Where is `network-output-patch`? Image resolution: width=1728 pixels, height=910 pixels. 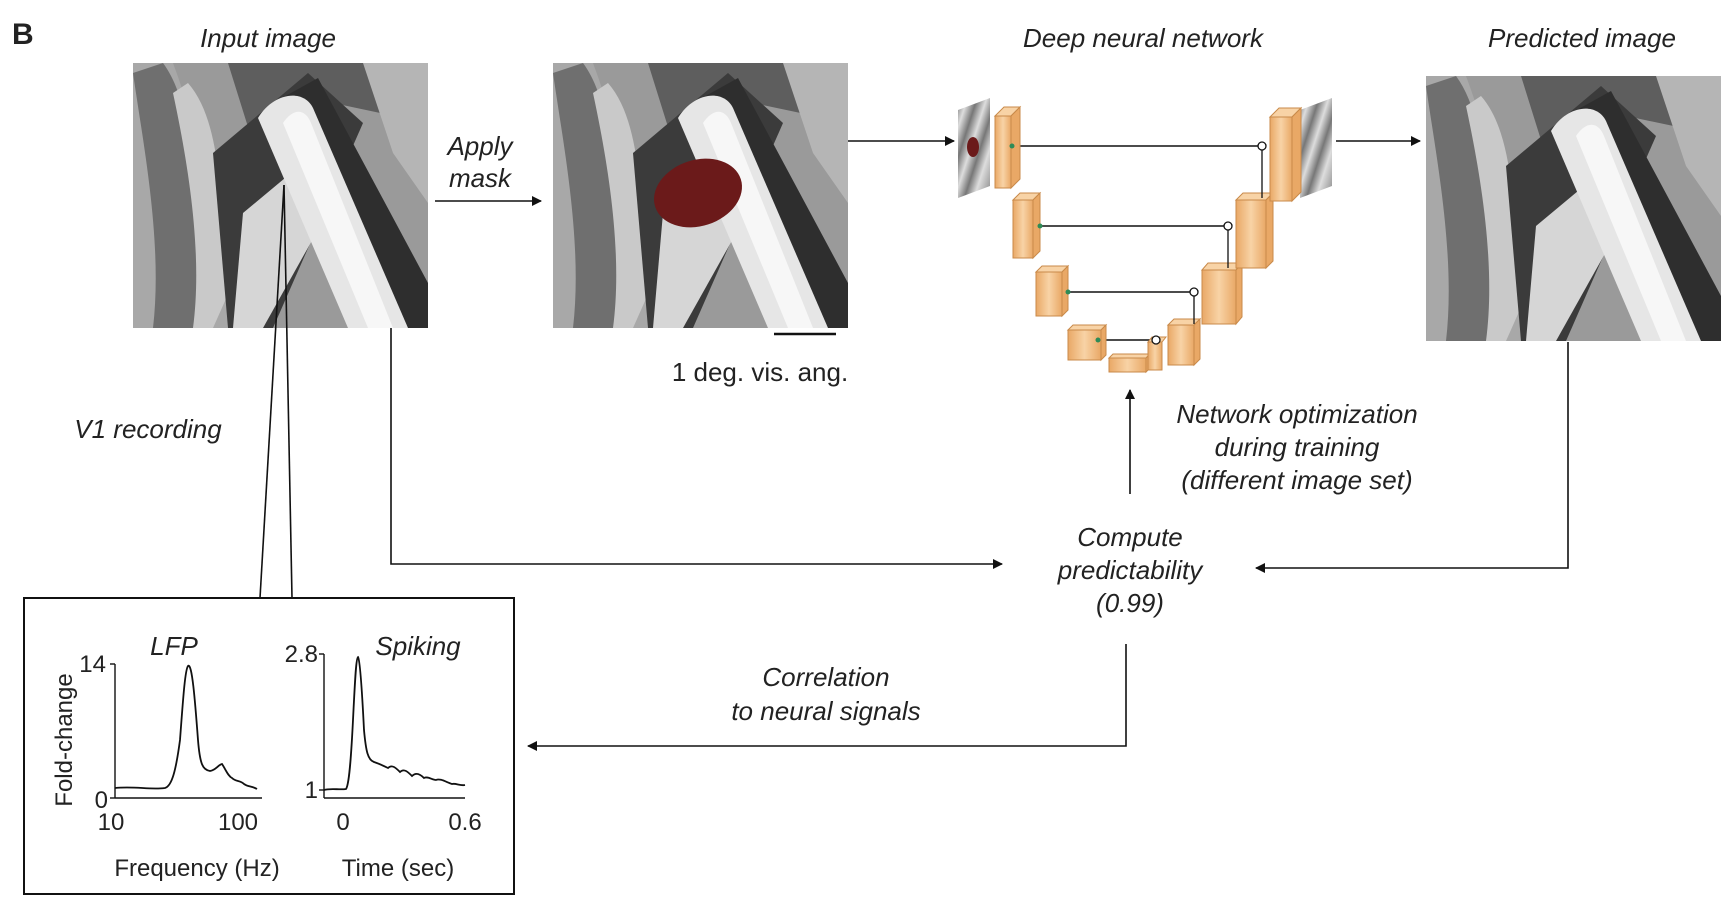
network-output-patch is located at coordinates (1316, 148).